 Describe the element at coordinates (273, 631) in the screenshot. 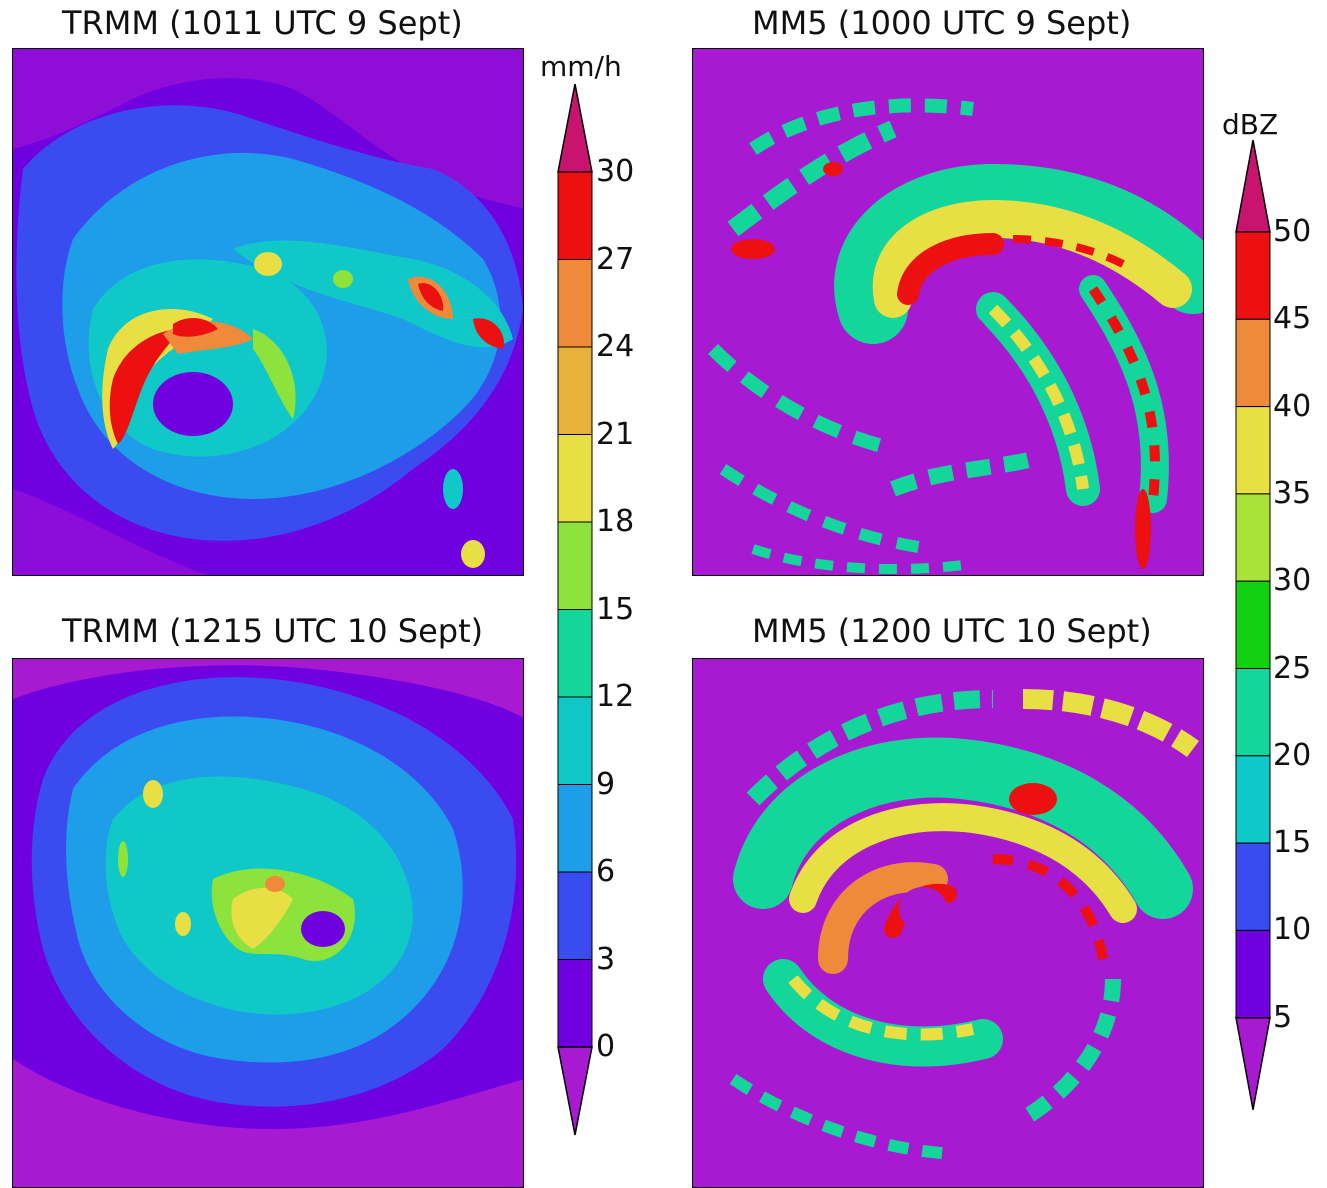

I see `trmm-bottom-title: TRMM (1215 UTC 10 Sept)` at that location.